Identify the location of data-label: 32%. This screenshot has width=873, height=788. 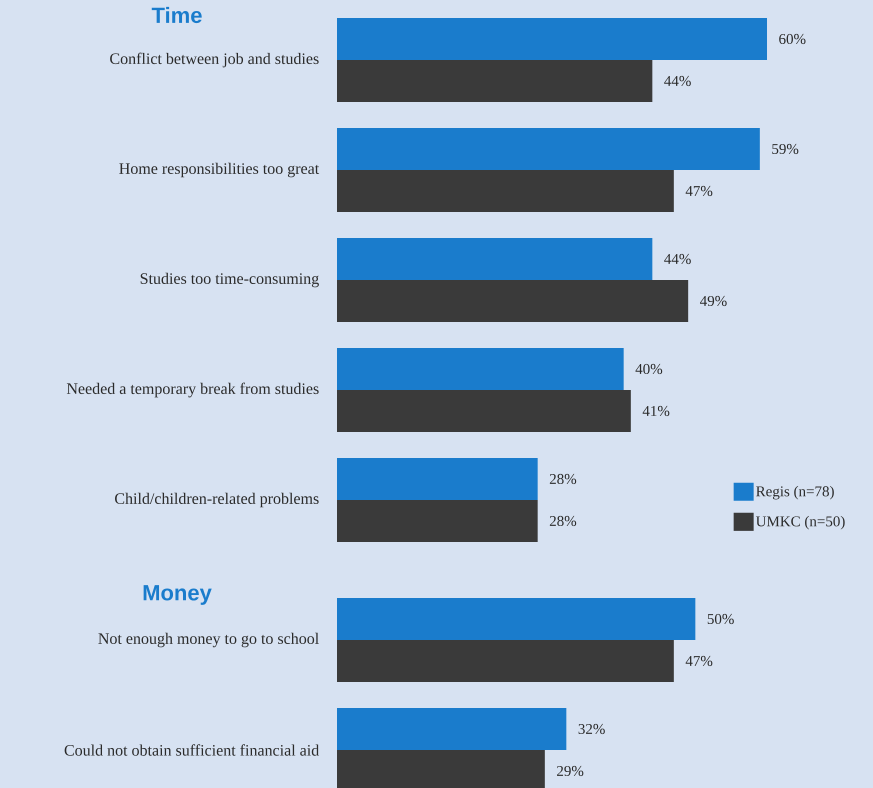
(591, 729).